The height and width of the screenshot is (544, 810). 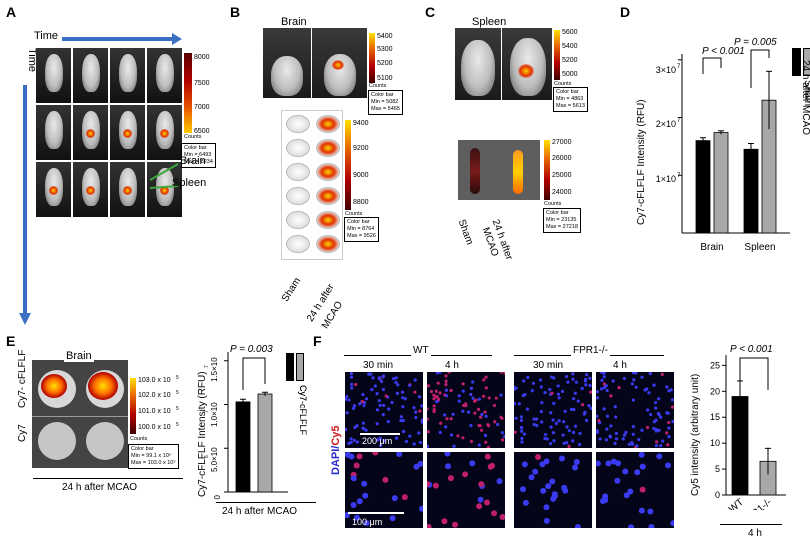 What do you see at coordinates (290, 367) in the screenshot?
I see `e-legend-cy7-swatch` at bounding box center [290, 367].